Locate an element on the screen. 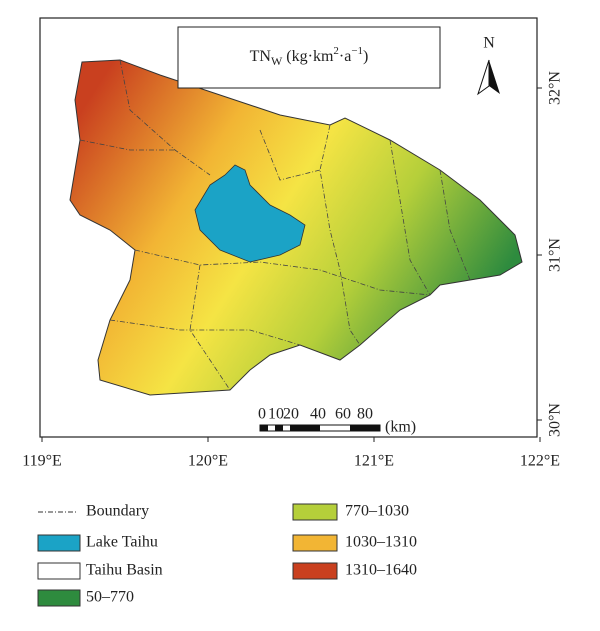 The image size is (600, 631). scale-label: 80 is located at coordinates (365, 414).